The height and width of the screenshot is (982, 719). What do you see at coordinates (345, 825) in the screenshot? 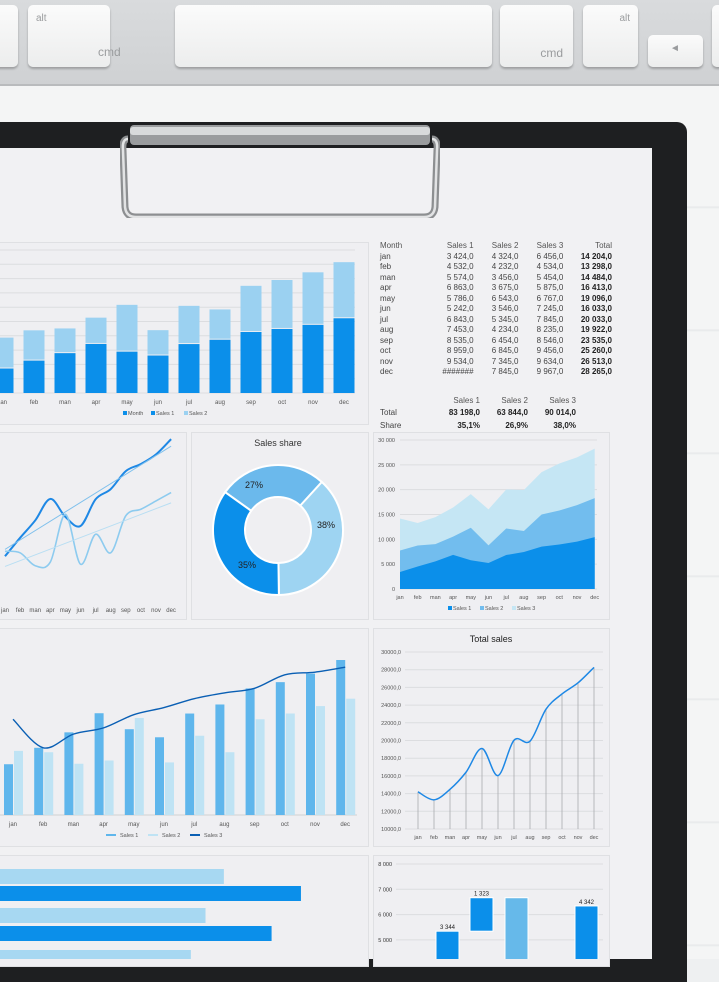
I see `x-tick-label: dec` at bounding box center [345, 825].